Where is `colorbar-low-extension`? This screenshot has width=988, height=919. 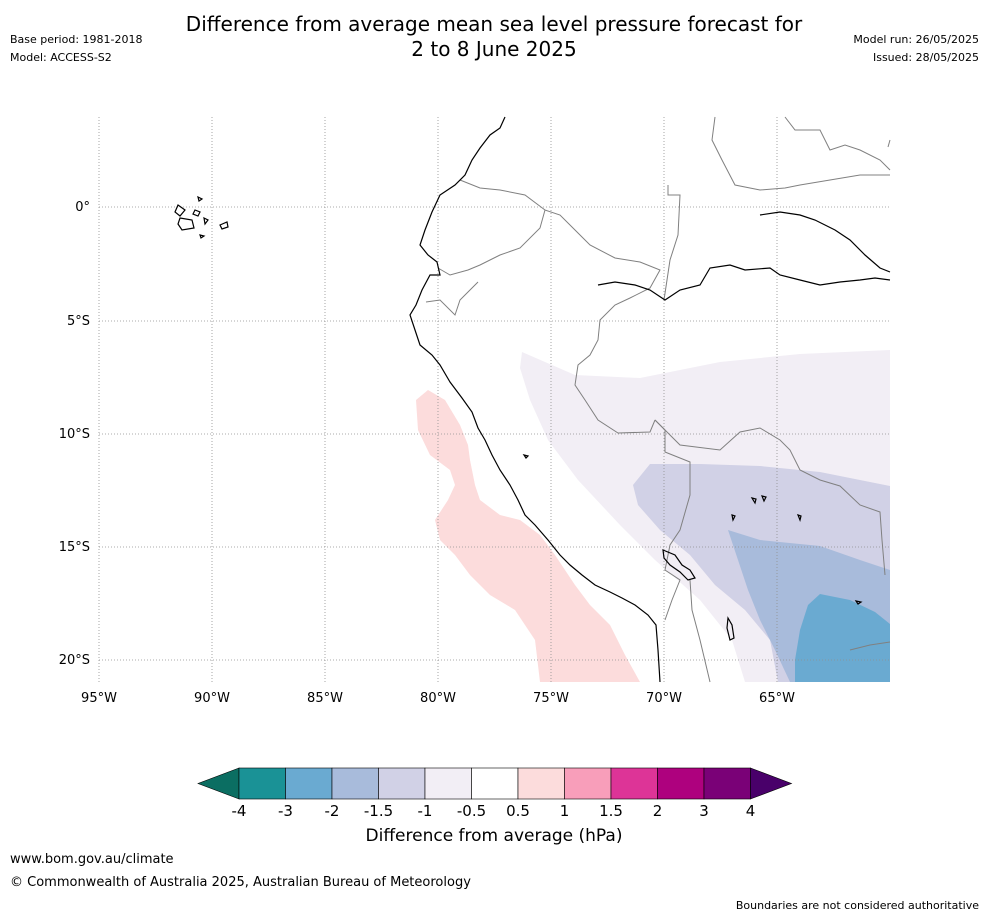
colorbar-low-extension is located at coordinates (218, 783).